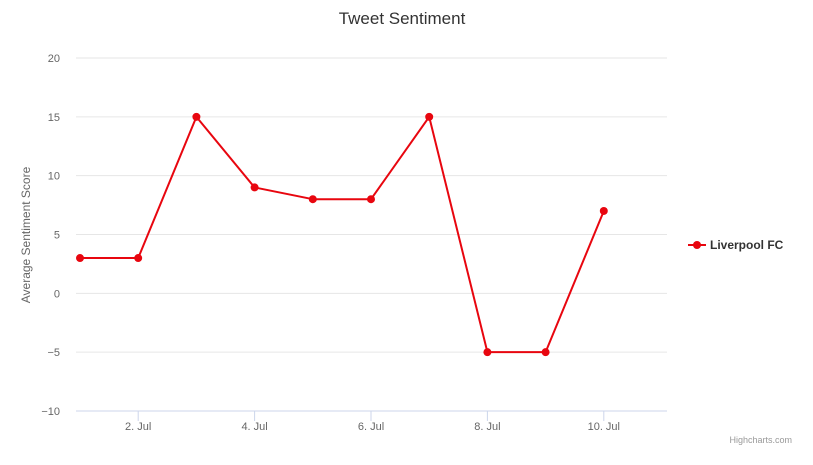  I want to click on legend: Liverpool FC, so click(736, 245).